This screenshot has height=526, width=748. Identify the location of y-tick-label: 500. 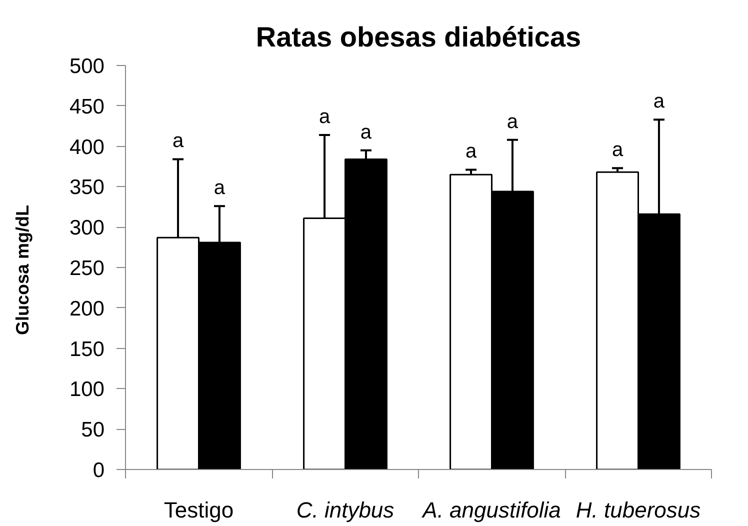
(87, 66).